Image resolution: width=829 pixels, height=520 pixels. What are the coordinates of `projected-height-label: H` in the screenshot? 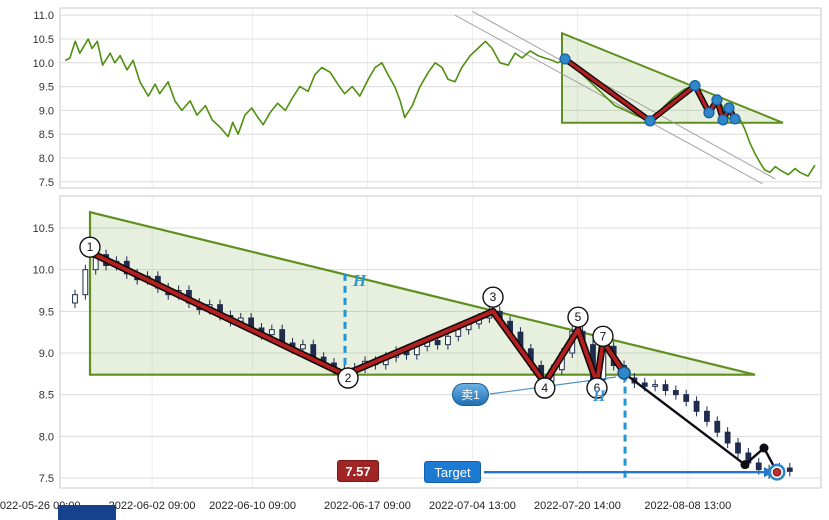 It's located at (599, 396).